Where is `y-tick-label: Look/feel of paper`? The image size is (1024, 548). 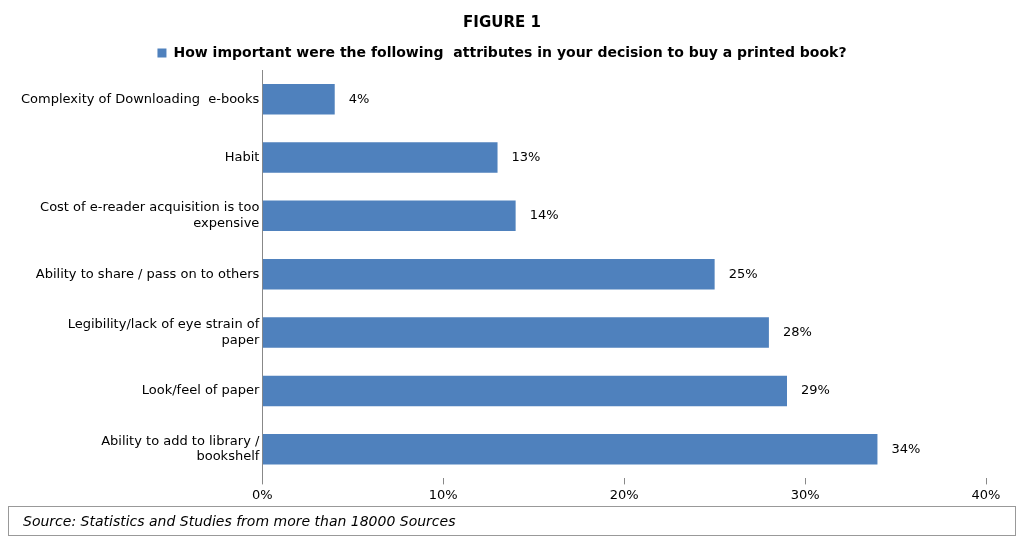 y-tick-label: Look/feel of paper is located at coordinates (201, 390).